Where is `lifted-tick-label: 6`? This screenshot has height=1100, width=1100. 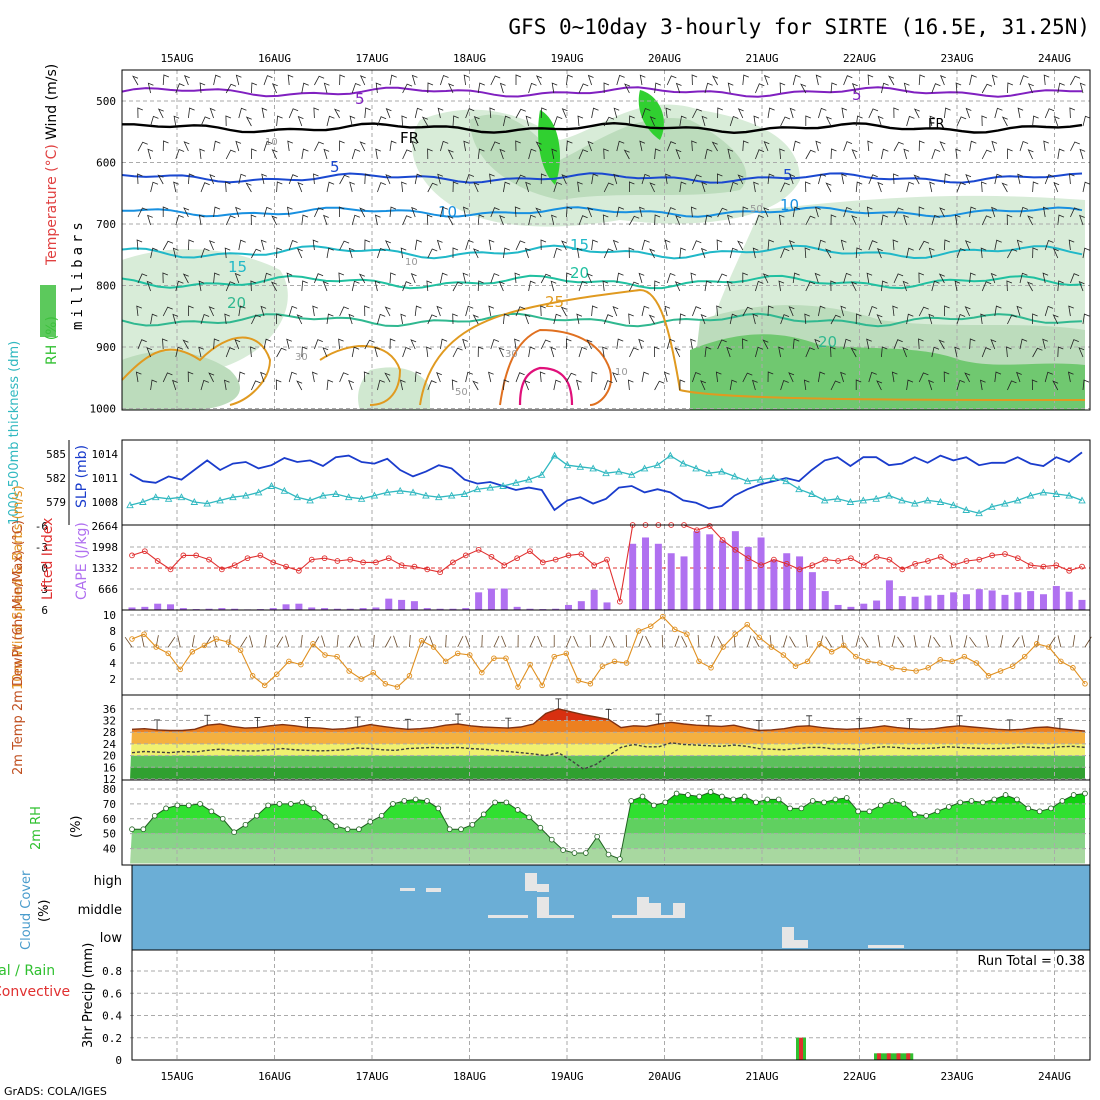 lifted-tick-label: 6 is located at coordinates (44, 610).